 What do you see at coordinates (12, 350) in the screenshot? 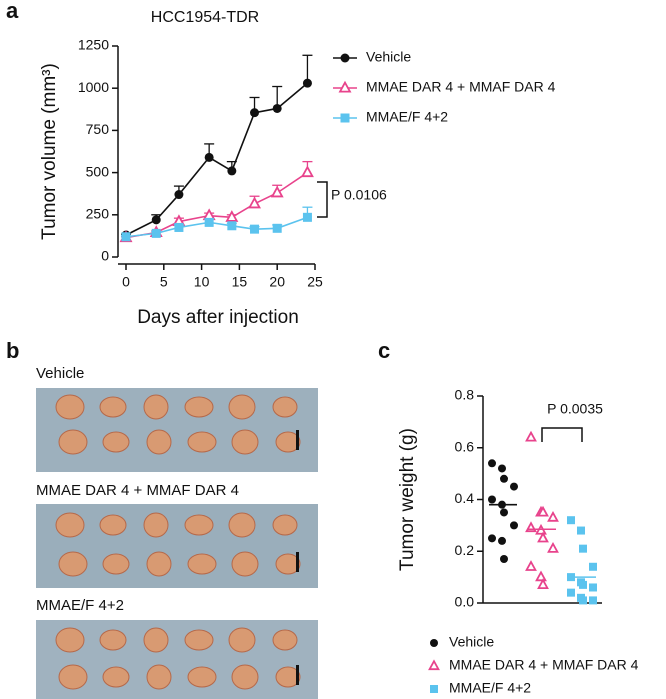
I see `panel-label: b` at bounding box center [12, 350].